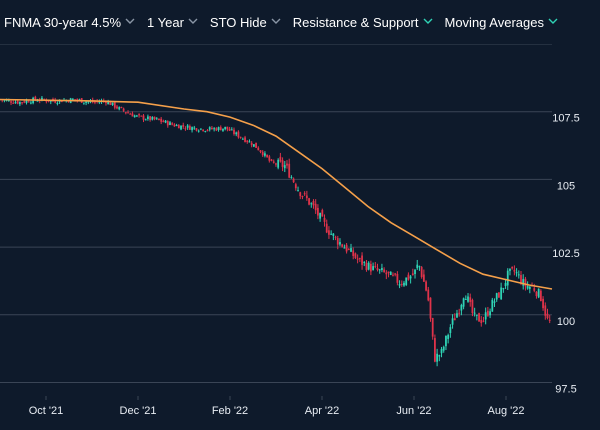 The image size is (600, 430). I want to click on resistance-support-menu: Resistance & Support, so click(363, 22).